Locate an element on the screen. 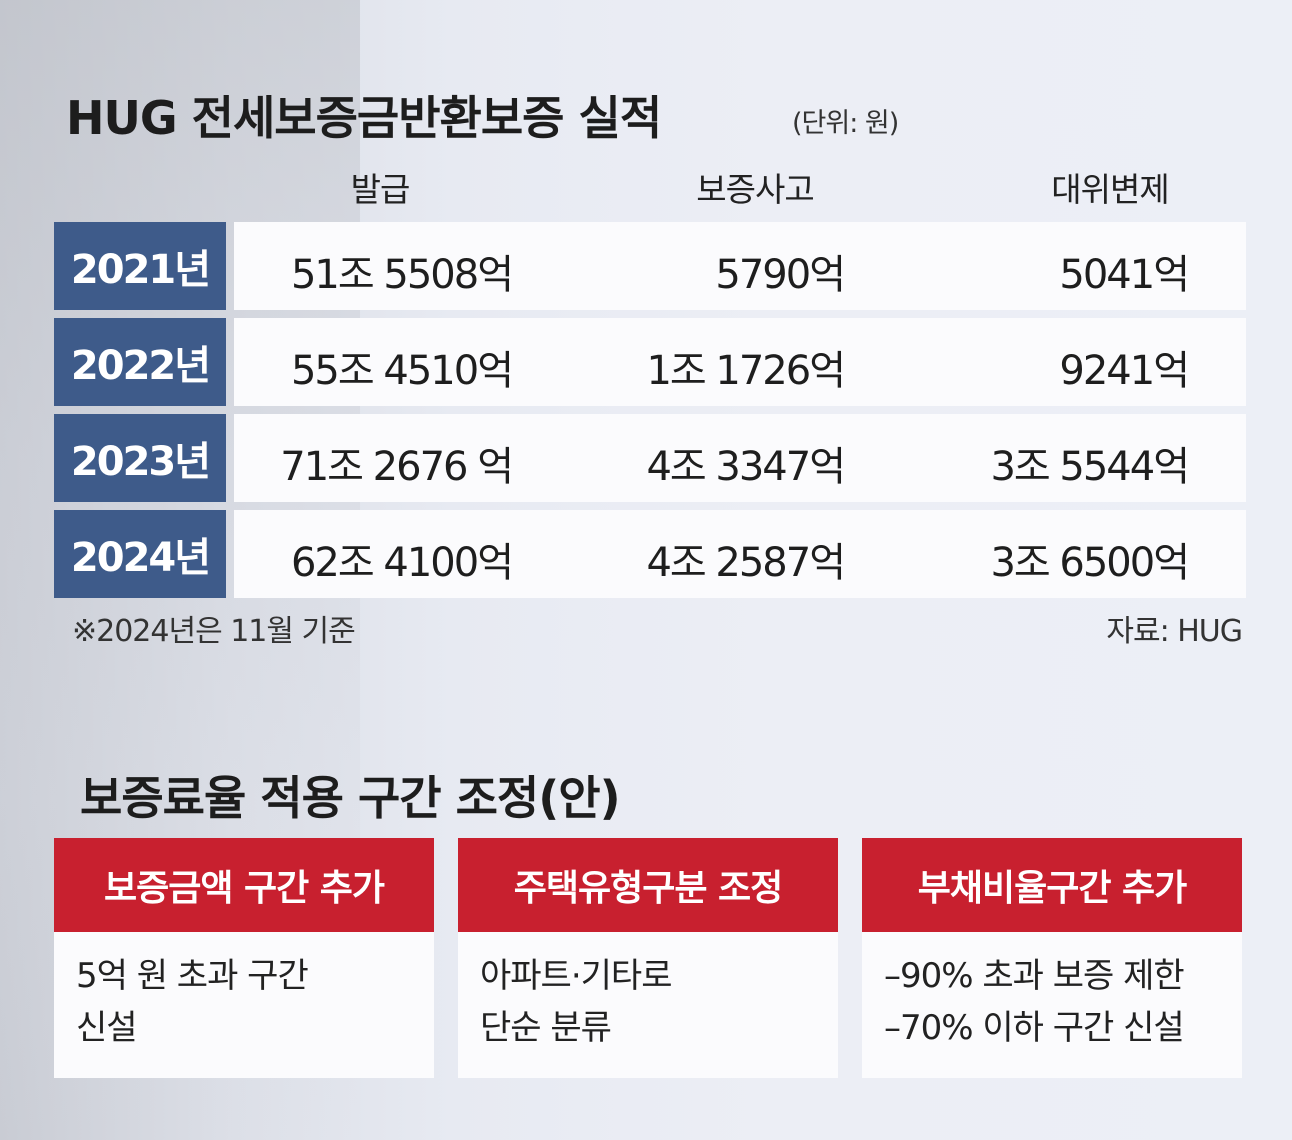 This screenshot has width=1292, height=1140. card-deposit-range: 보증금액 구간 추가 5억 원 초과 구간 신설 is located at coordinates (244, 958).